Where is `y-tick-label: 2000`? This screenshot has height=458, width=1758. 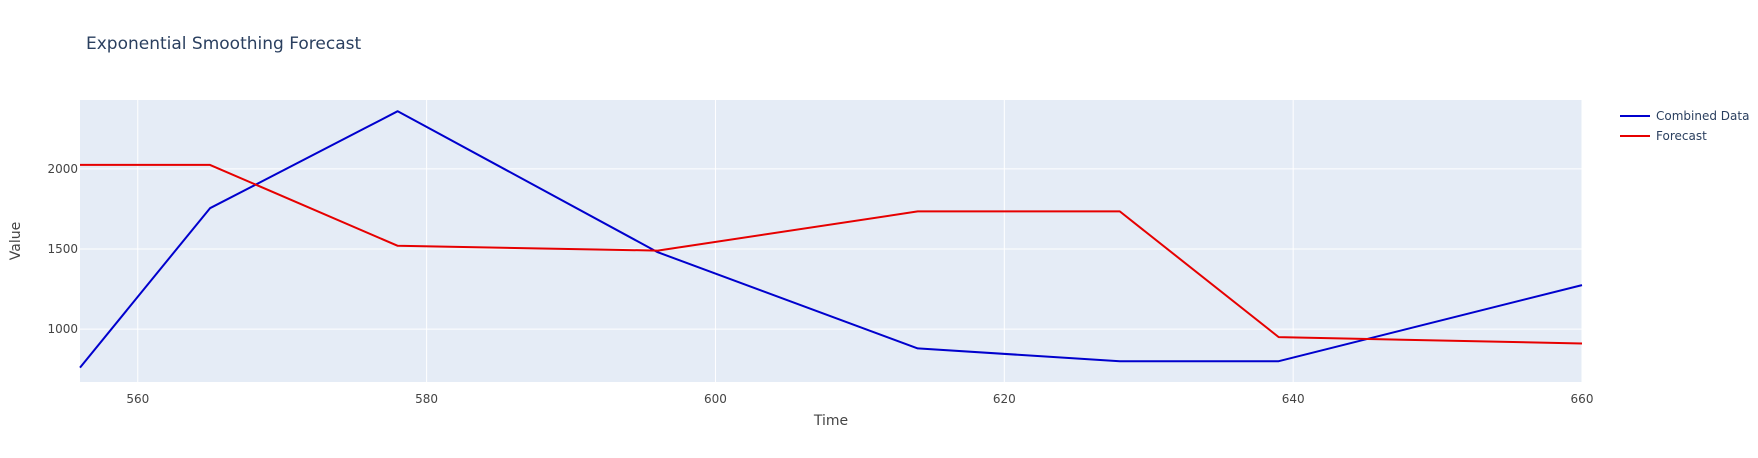
y-tick-label: 2000 is located at coordinates (62, 169).